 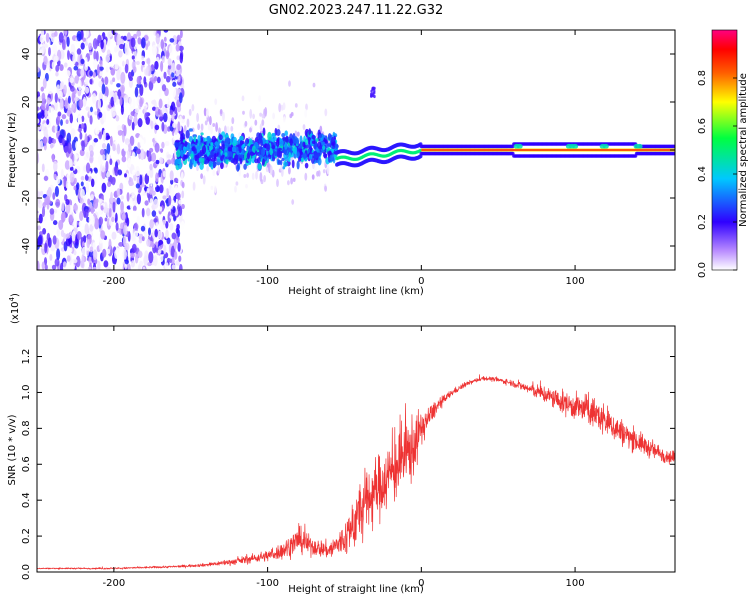 What do you see at coordinates (26, 150) in the screenshot?
I see `y-tick-label: 0` at bounding box center [26, 150].